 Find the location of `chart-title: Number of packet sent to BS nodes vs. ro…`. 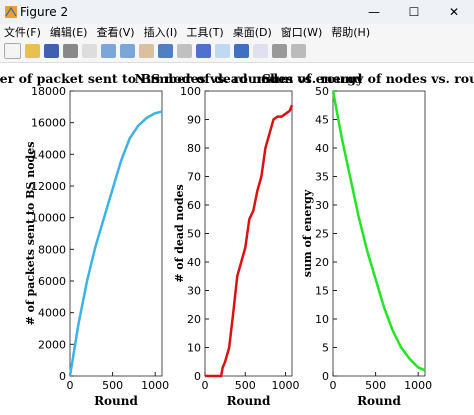

chart-title: Number of packet sent to BS nodes vs. ro… is located at coordinates (137, 78).